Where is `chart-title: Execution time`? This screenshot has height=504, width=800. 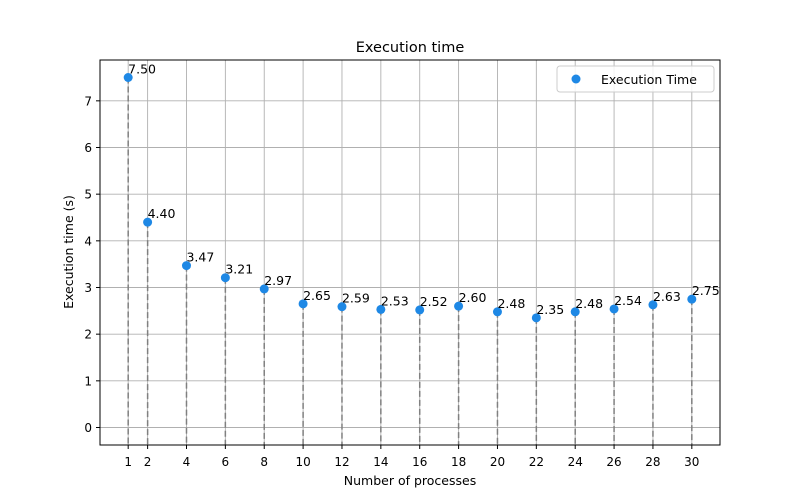 chart-title: Execution time is located at coordinates (410, 48).